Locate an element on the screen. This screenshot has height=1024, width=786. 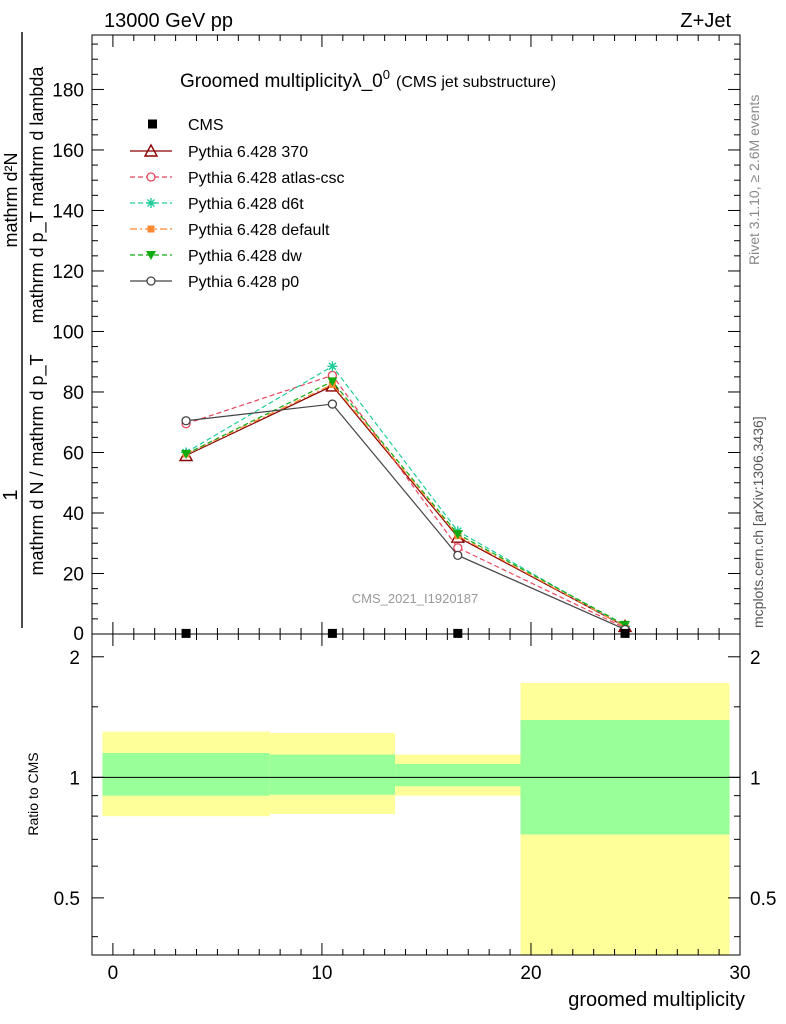
x-axis-label: groomed multiplicity is located at coordinates (656, 1000).